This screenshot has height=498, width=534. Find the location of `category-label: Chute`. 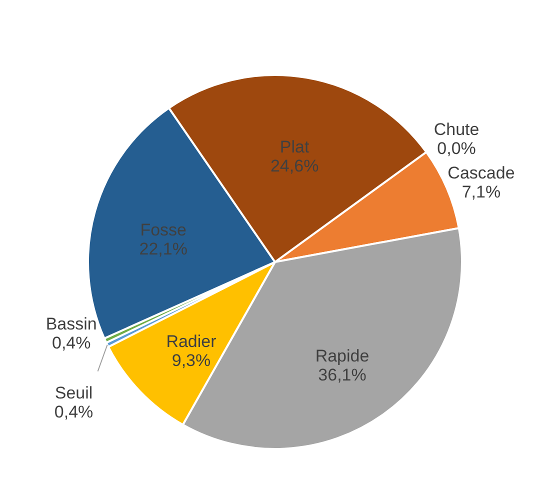

category-label: Chute is located at coordinates (457, 130).